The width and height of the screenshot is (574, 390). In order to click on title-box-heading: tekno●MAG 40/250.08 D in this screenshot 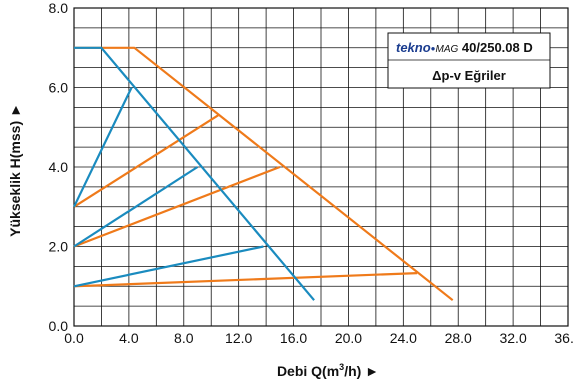, I will do `click(464, 47)`.